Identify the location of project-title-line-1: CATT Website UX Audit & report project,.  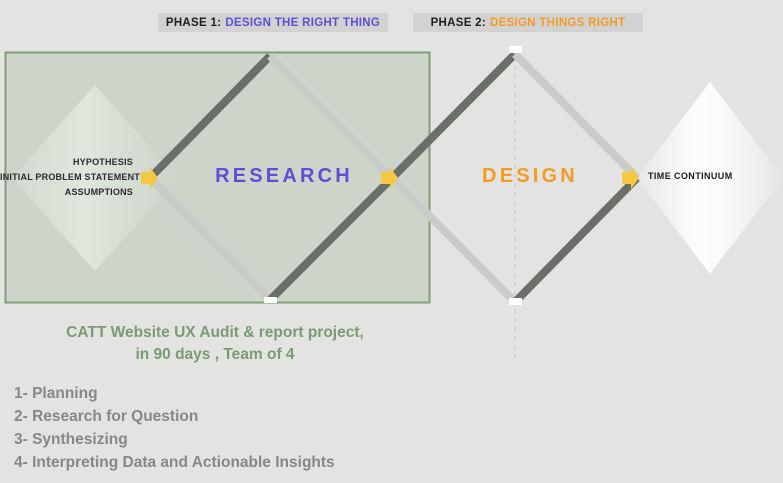
(215, 332).